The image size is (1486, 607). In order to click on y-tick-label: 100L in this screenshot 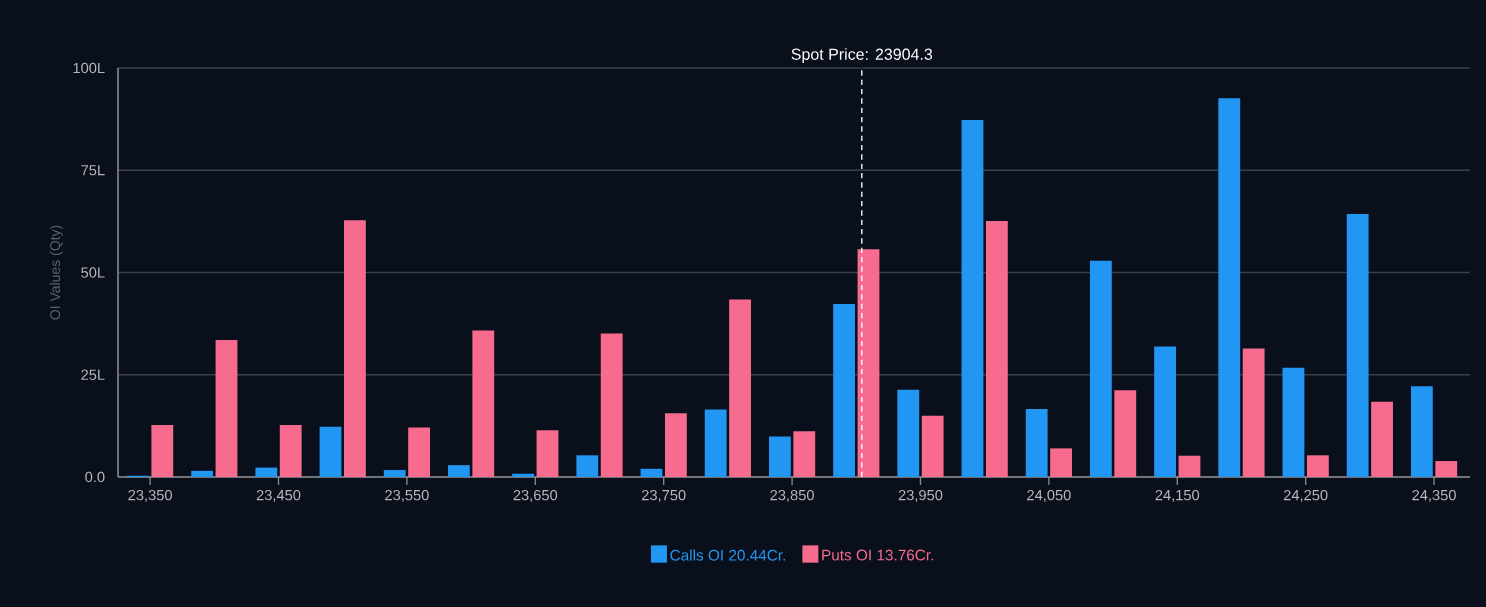, I will do `click(89, 68)`.